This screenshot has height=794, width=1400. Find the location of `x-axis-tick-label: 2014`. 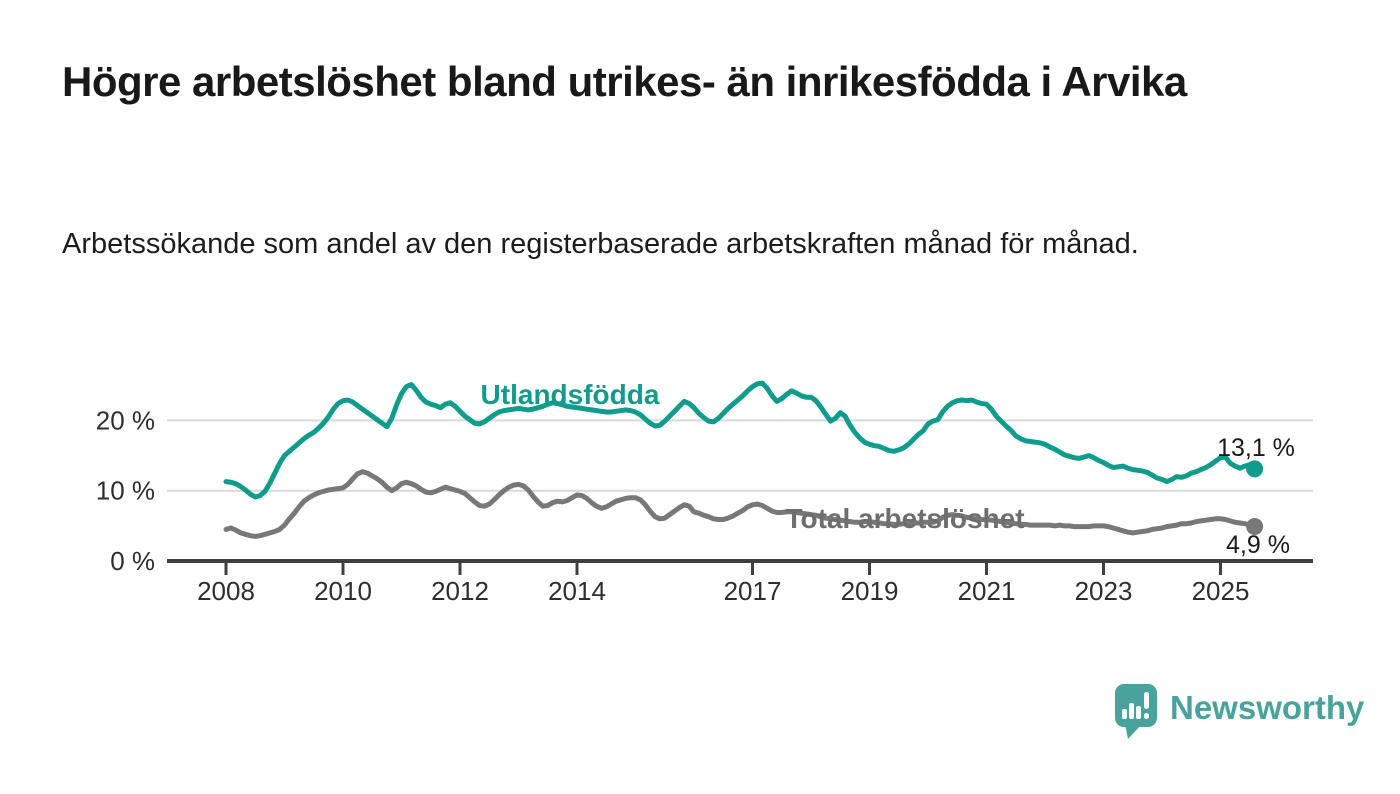

x-axis-tick-label: 2014 is located at coordinates (577, 591).